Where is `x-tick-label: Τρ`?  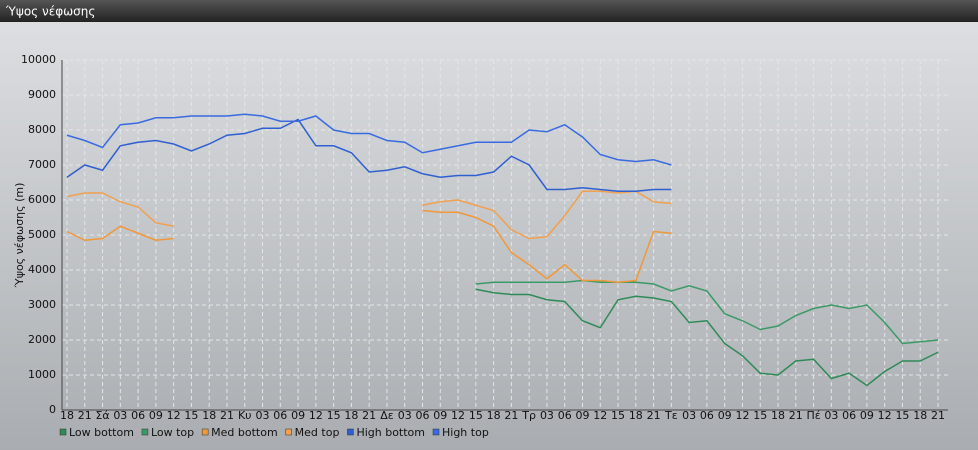 x-tick-label: Τρ is located at coordinates (528, 415).